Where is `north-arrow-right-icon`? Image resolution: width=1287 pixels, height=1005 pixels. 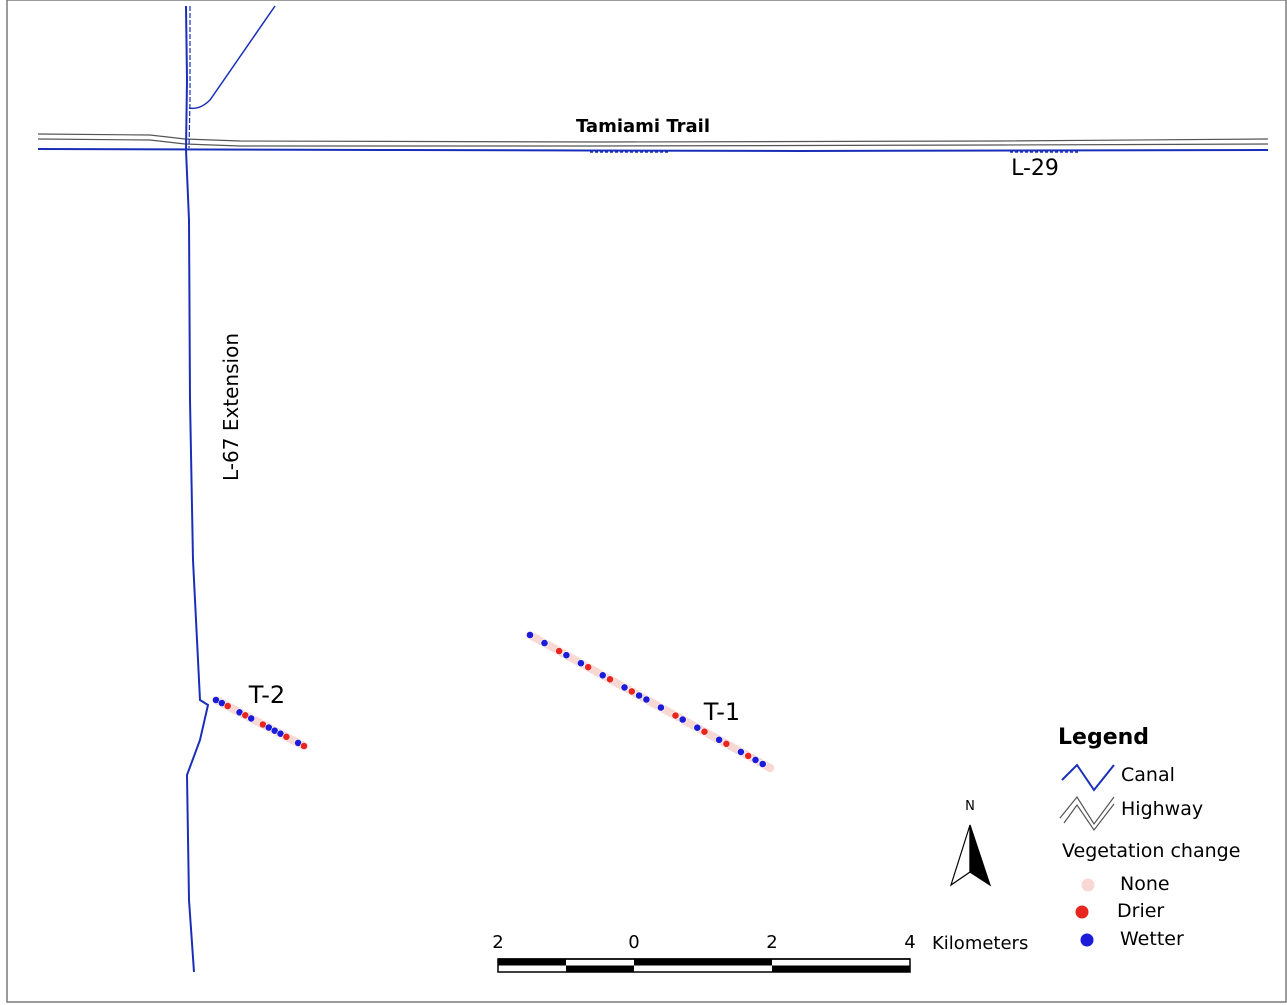 north-arrow-right-icon is located at coordinates (980, 855).